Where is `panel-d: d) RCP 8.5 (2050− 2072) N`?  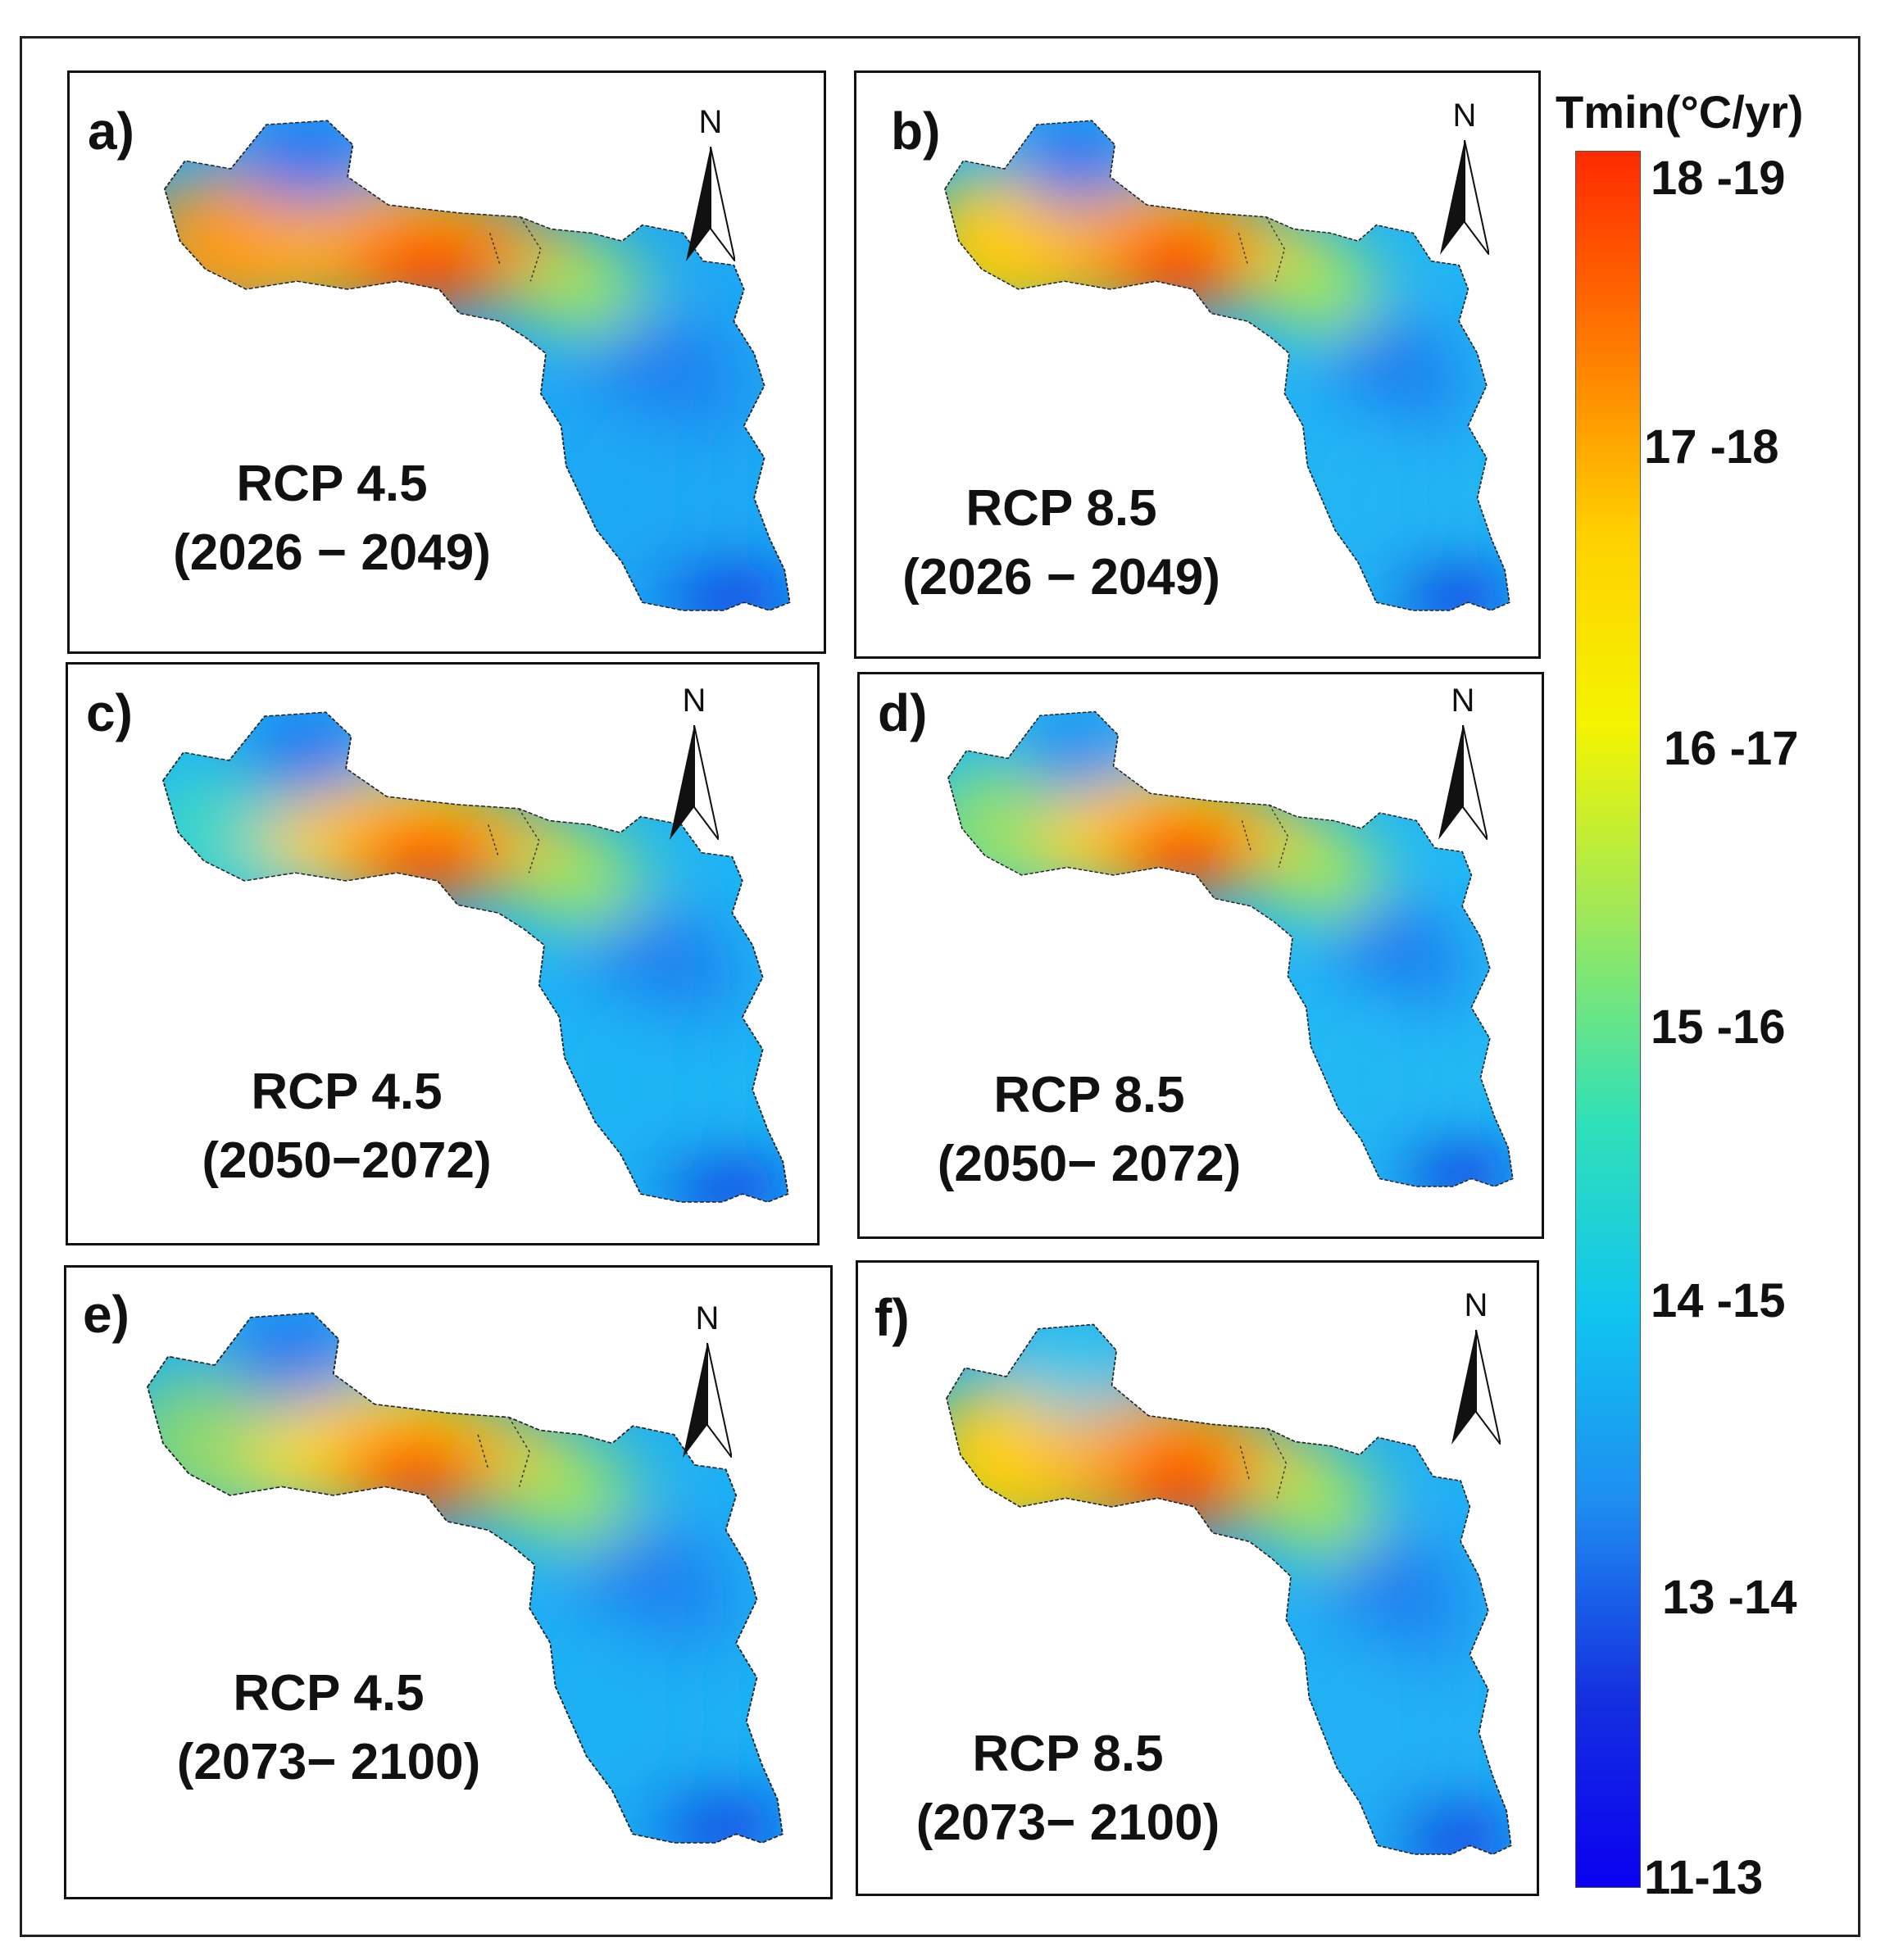 panel-d: d) RCP 8.5 (2050− 2072) N is located at coordinates (1201, 955).